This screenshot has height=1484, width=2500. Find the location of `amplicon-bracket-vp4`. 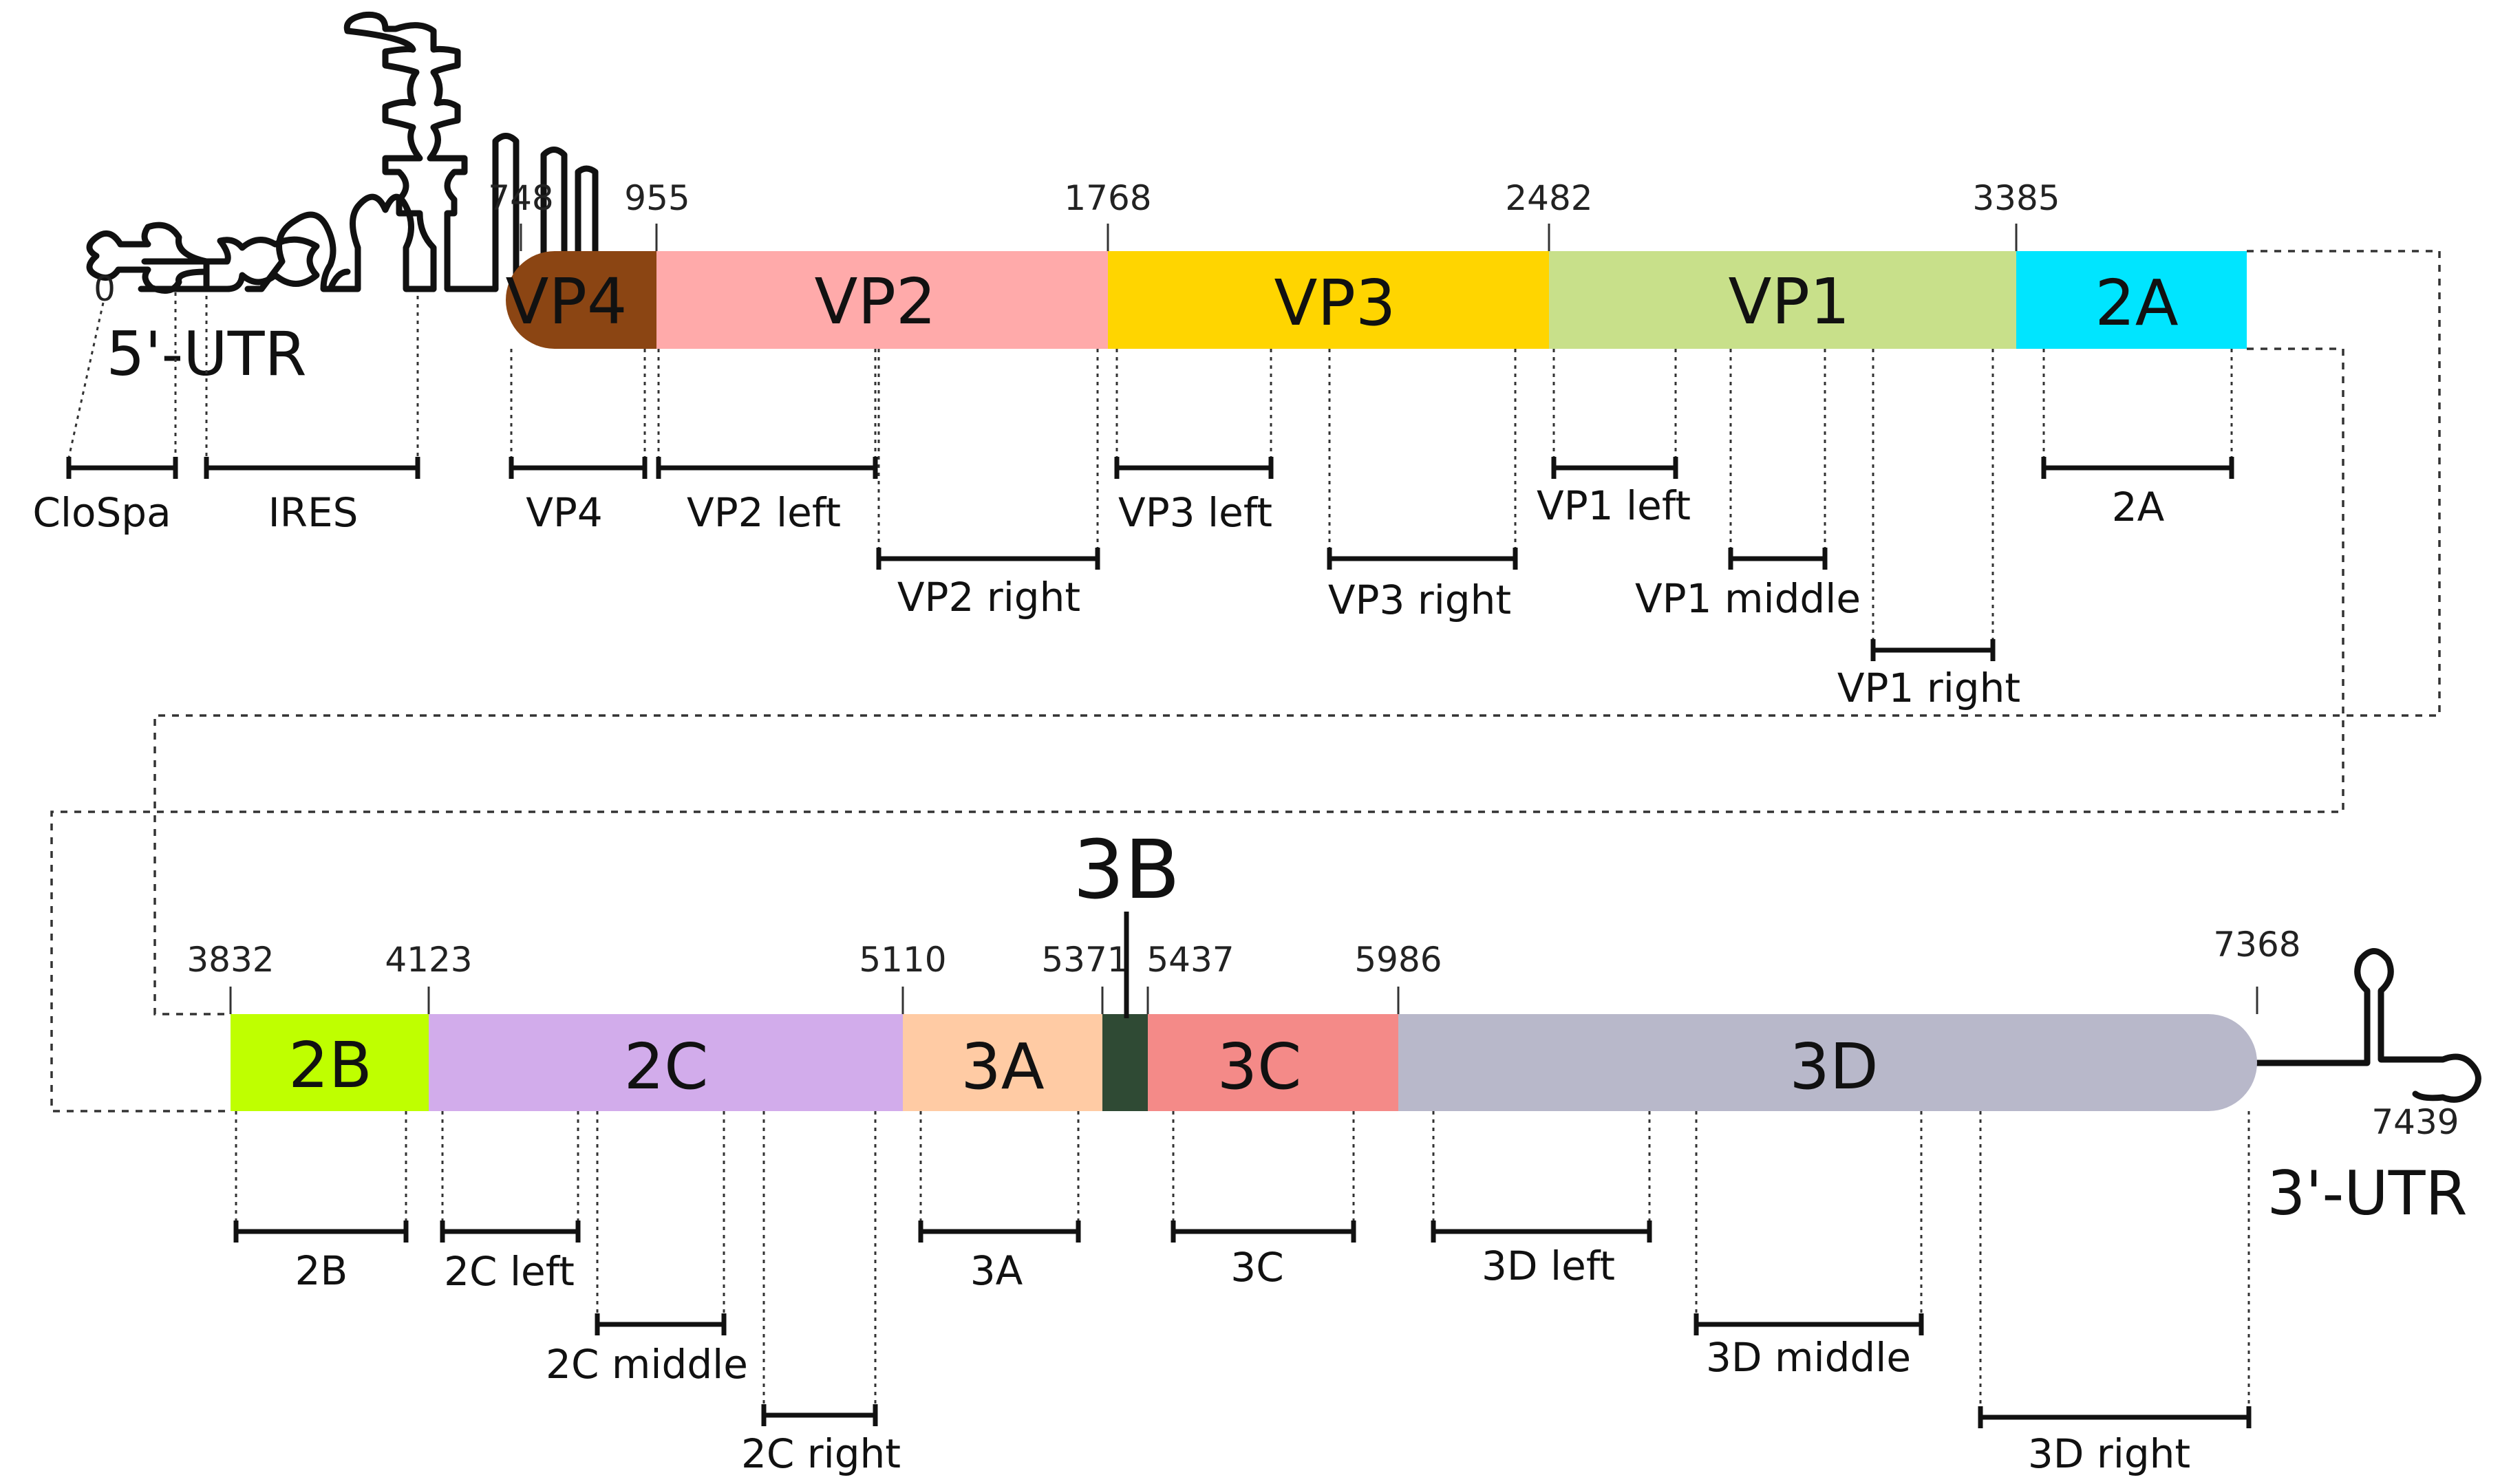

amplicon-bracket-vp4 is located at coordinates (578, 468).